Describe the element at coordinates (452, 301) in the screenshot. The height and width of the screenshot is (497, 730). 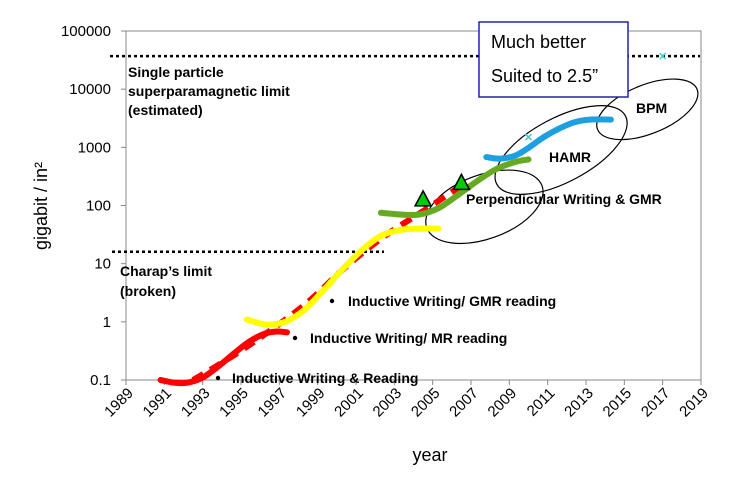
I see `annotation-gmr-reading-text: Inductive Writing/ GMR reading` at that location.